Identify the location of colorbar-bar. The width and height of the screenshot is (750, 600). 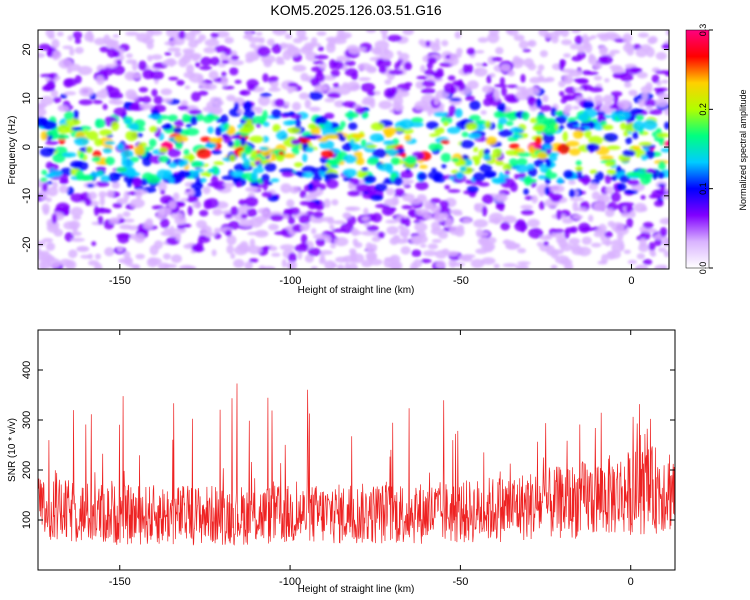
(697, 149).